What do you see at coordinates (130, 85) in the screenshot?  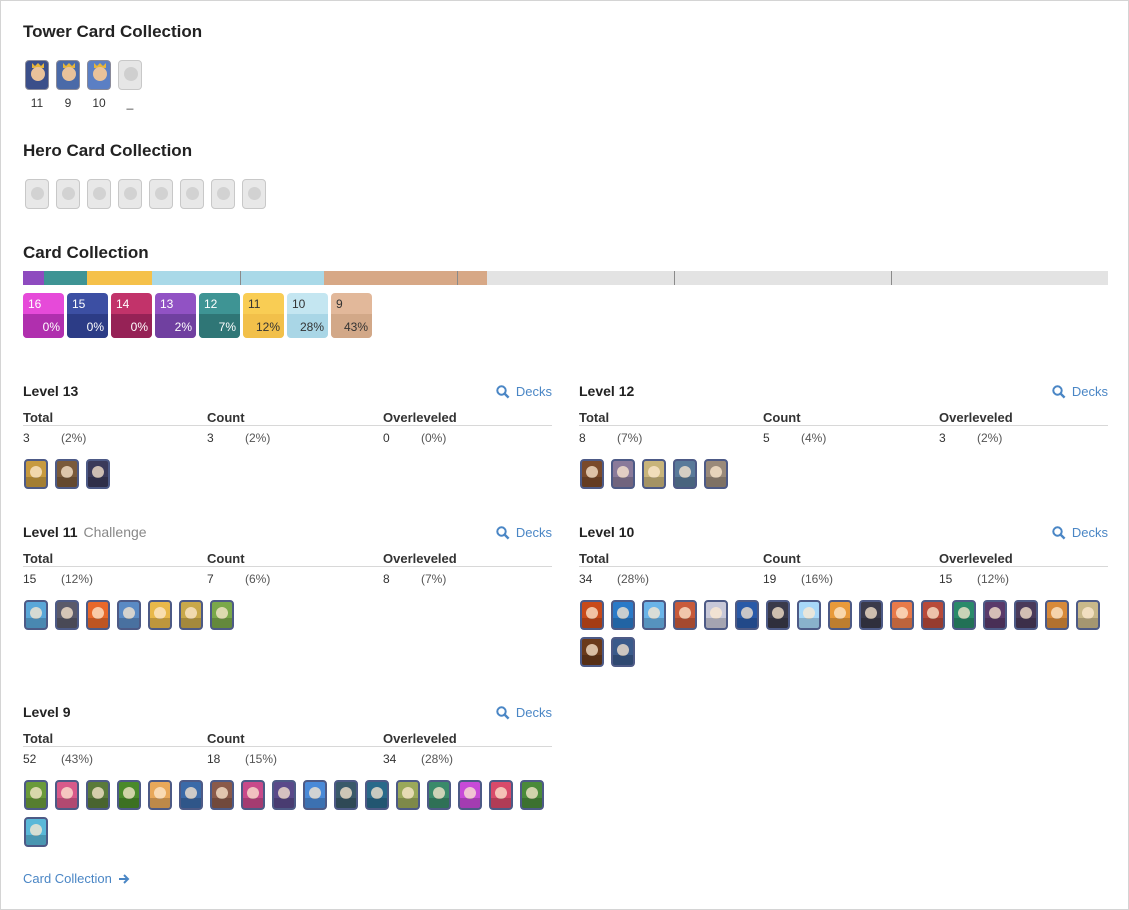 I see `tower-card: _` at bounding box center [130, 85].